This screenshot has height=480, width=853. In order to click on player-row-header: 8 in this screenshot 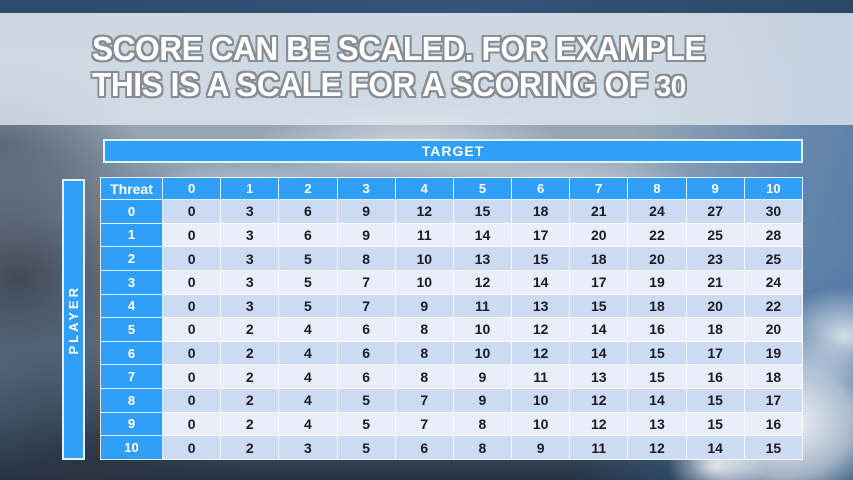, I will do `click(131, 400)`.